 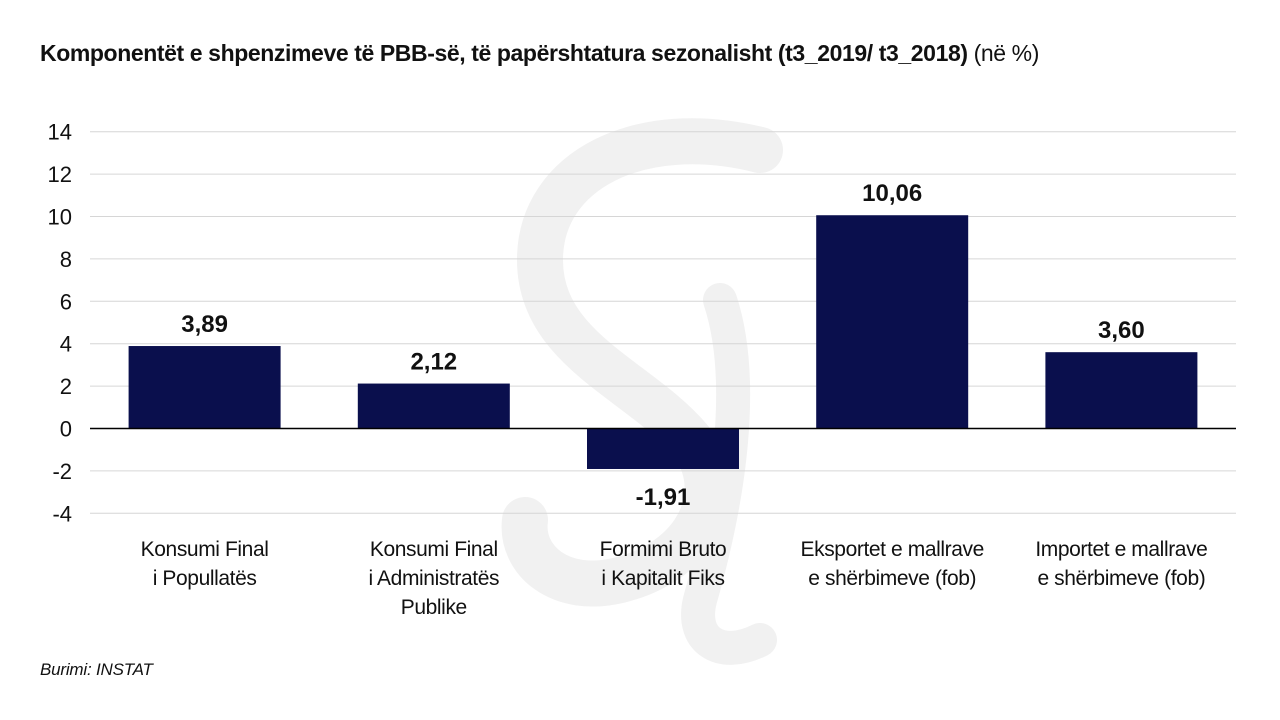 What do you see at coordinates (66, 301) in the screenshot?
I see `y-tick-label: 6` at bounding box center [66, 301].